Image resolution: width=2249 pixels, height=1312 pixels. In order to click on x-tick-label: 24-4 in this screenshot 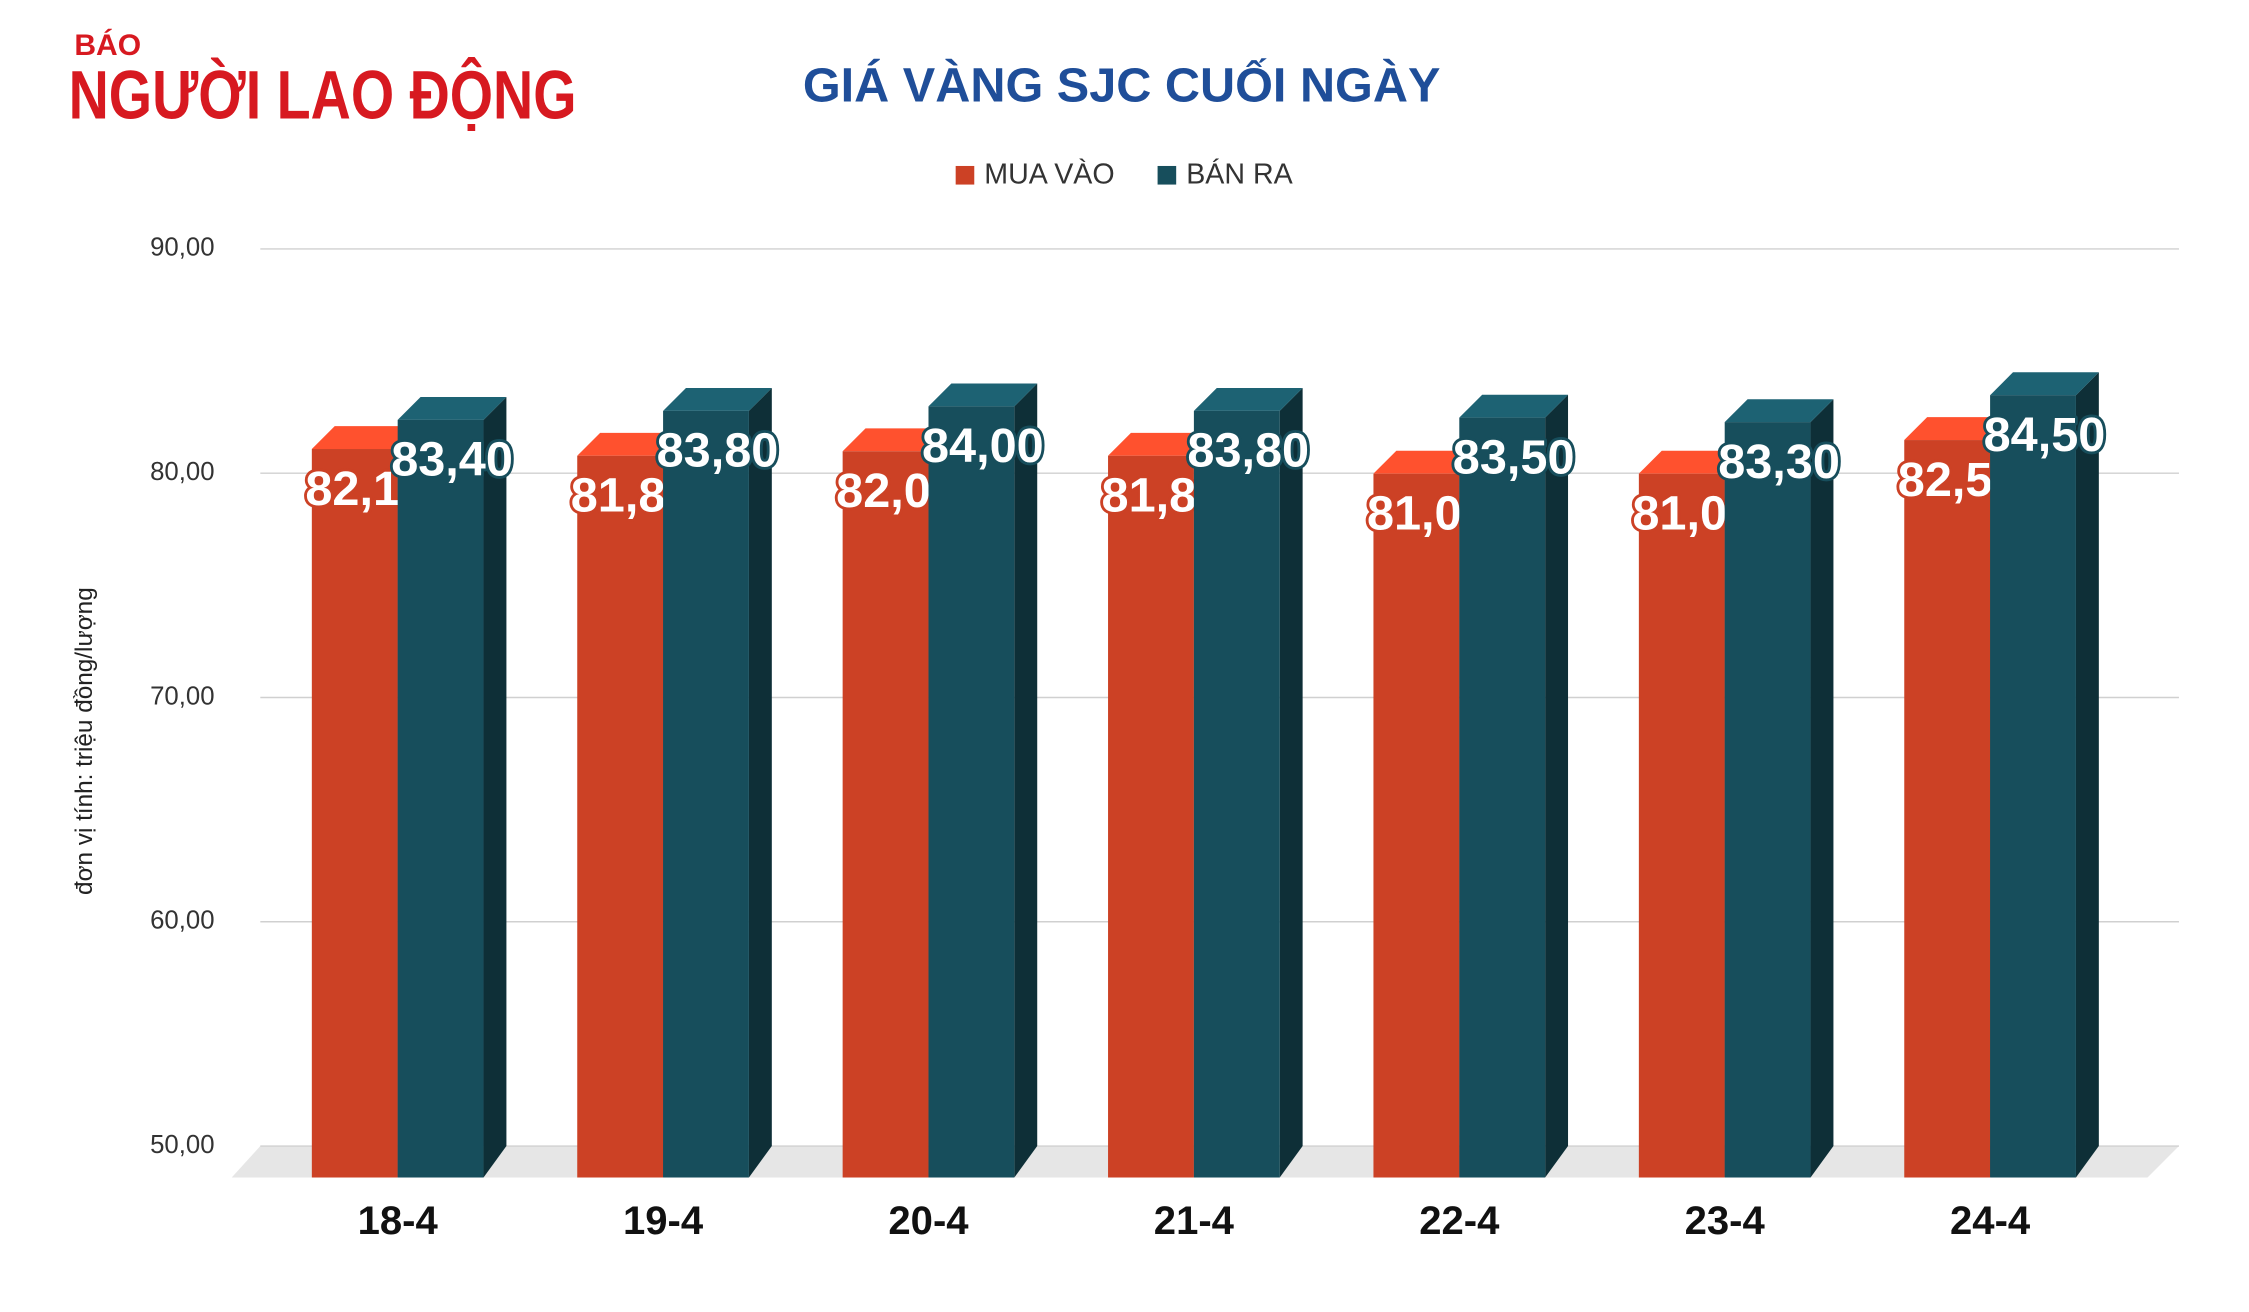, I will do `click(1990, 1221)`.